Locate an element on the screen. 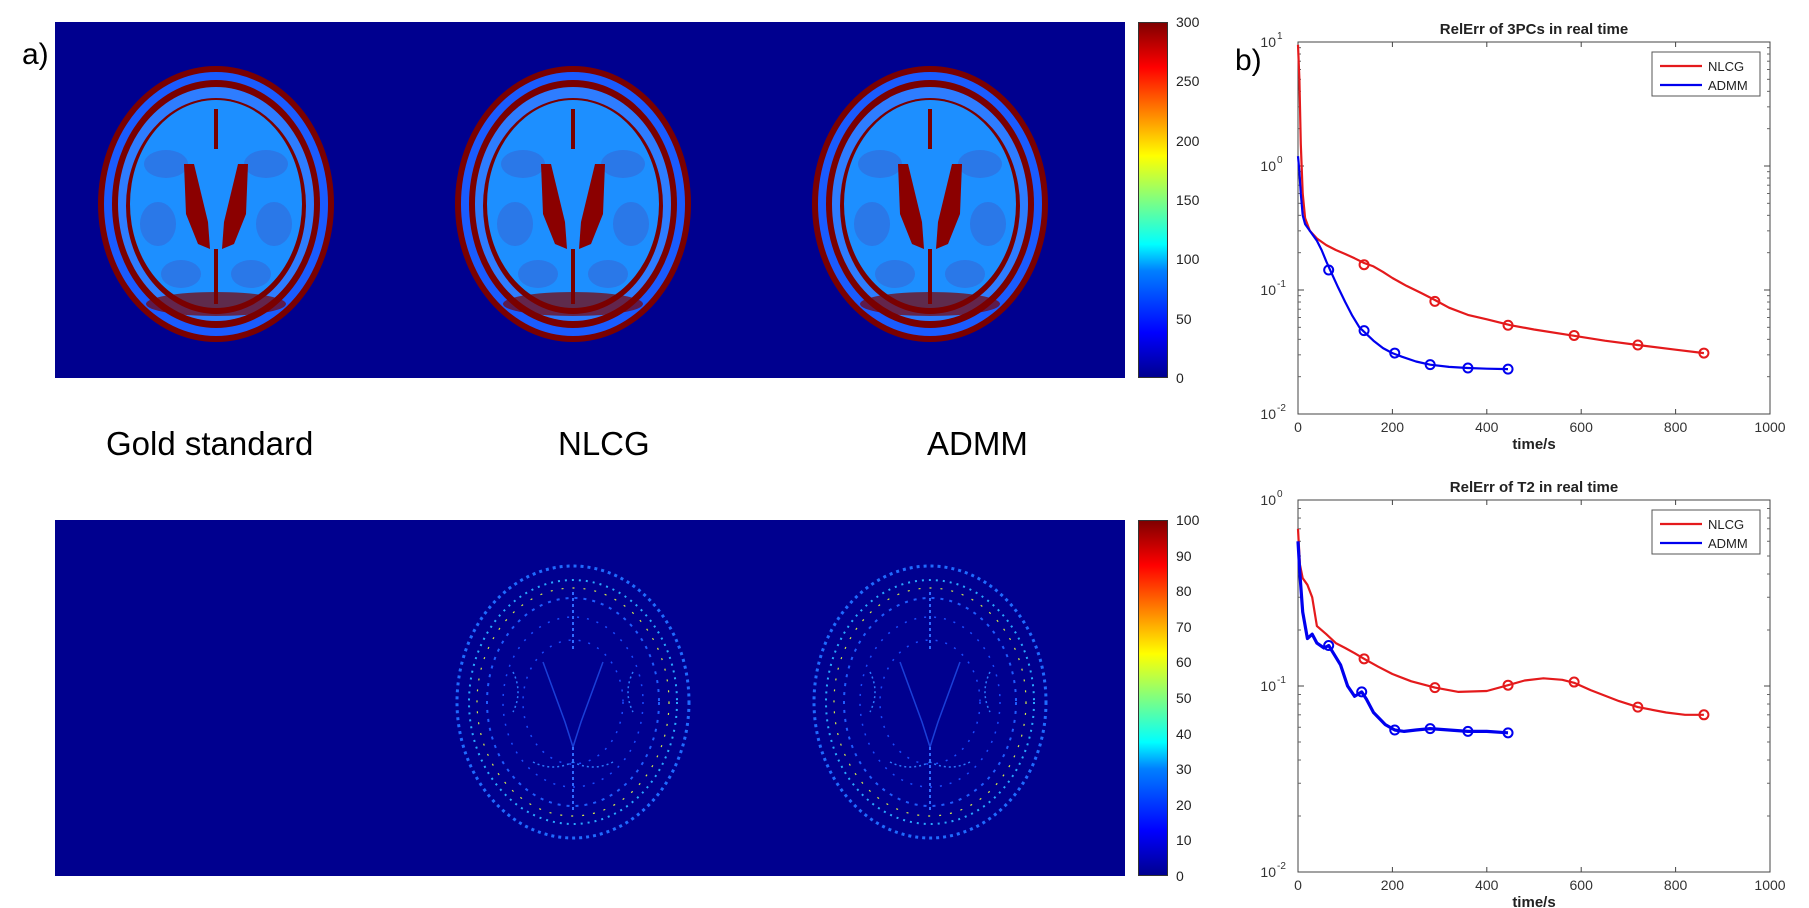  brain-gold-standard is located at coordinates (216, 204).